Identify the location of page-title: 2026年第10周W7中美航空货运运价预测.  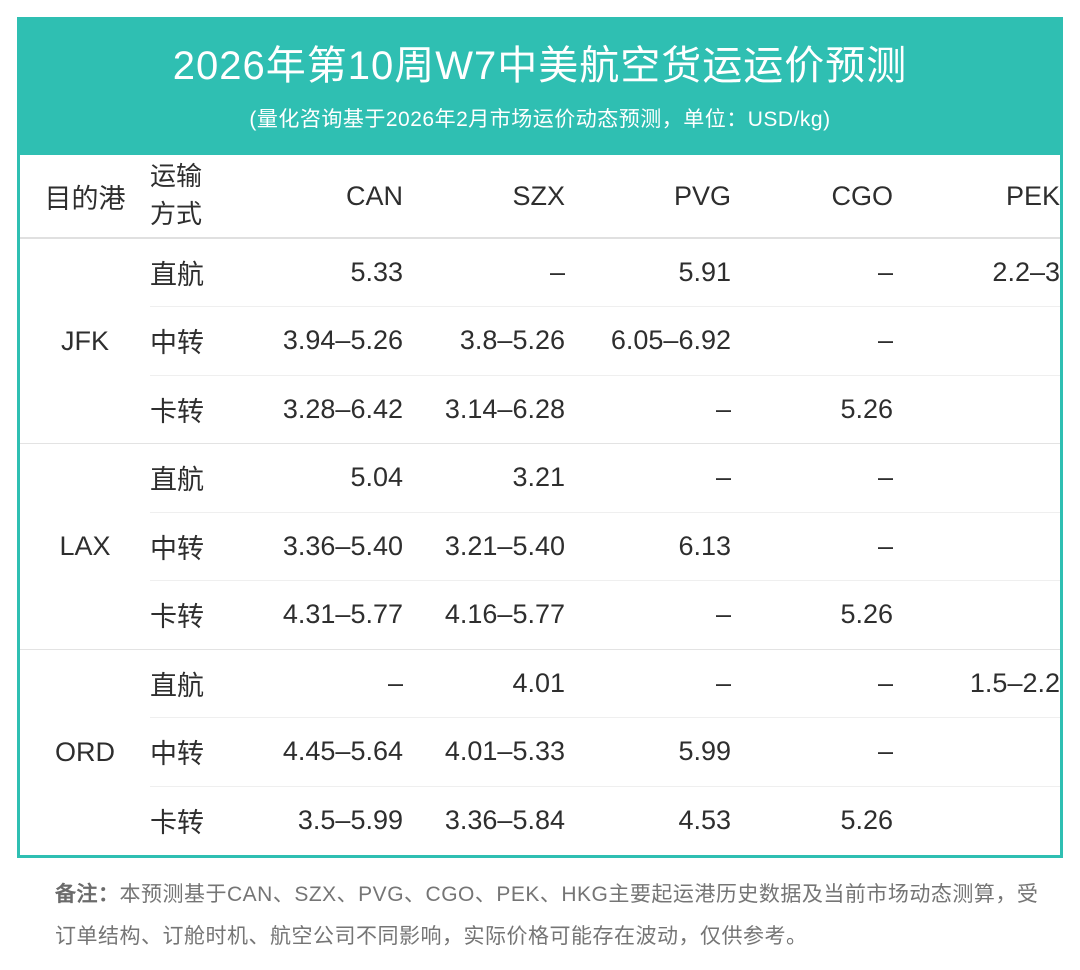
(540, 66).